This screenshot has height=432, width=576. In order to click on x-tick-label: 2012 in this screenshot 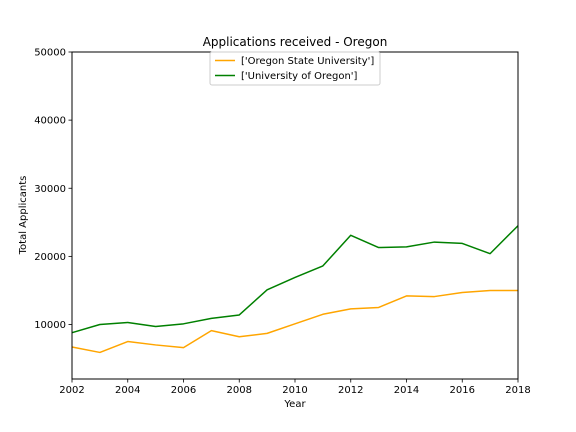, I will do `click(350, 390)`.